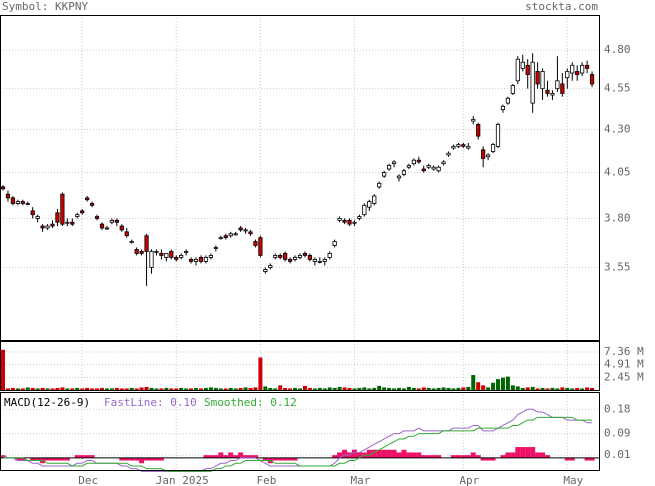 The width and height of the screenshot is (655, 486). What do you see at coordinates (45, 6) in the screenshot?
I see `symbol-label: Symbol: KKPNY` at bounding box center [45, 6].